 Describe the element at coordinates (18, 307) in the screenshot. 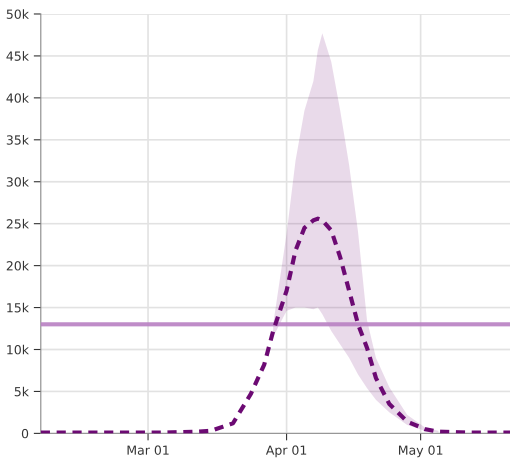

I see `y-tick-label: 15k` at that location.